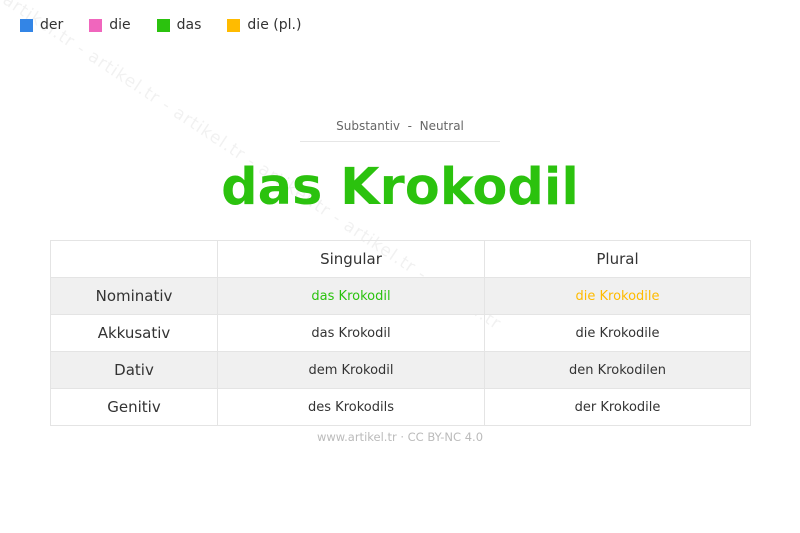  I want to click on plural-cell: den Krokodilen, so click(617, 370).